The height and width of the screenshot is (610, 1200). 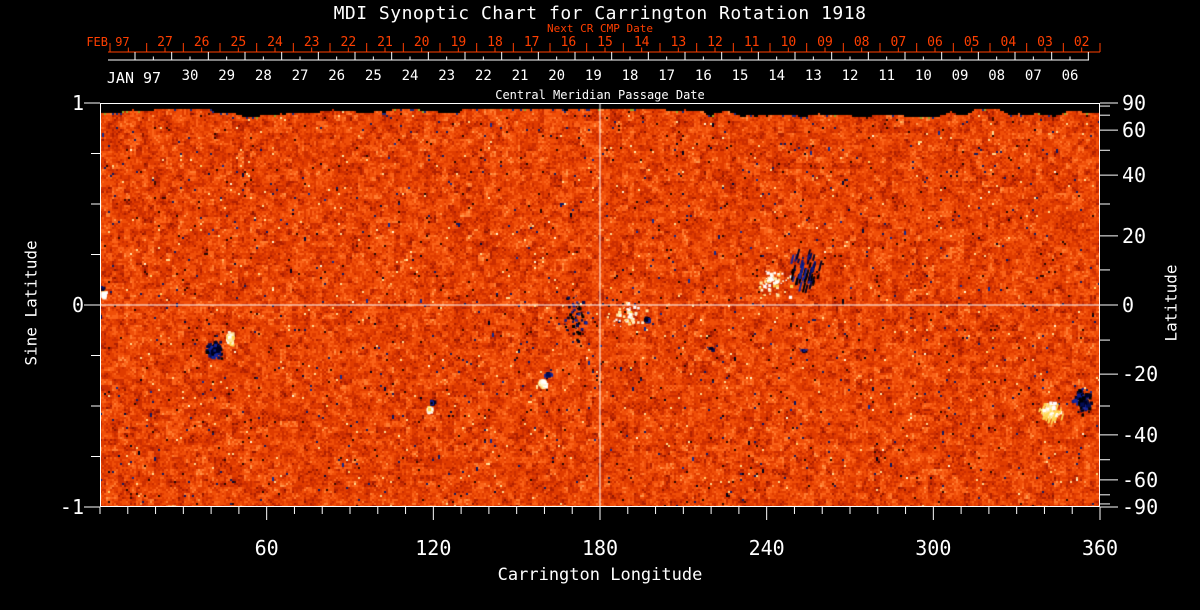 I want to click on y-axis-left-title: Sine Latitude, so click(x=31, y=303).